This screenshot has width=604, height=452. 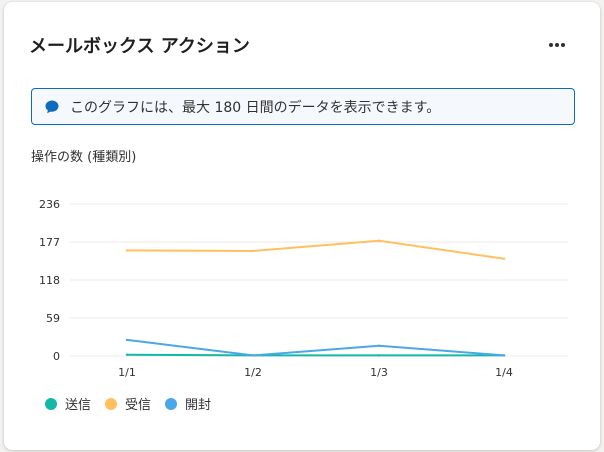 I want to click on info-message-text: このグラフには、最大 180 日間のデータを表示できます。, so click(x=255, y=107).